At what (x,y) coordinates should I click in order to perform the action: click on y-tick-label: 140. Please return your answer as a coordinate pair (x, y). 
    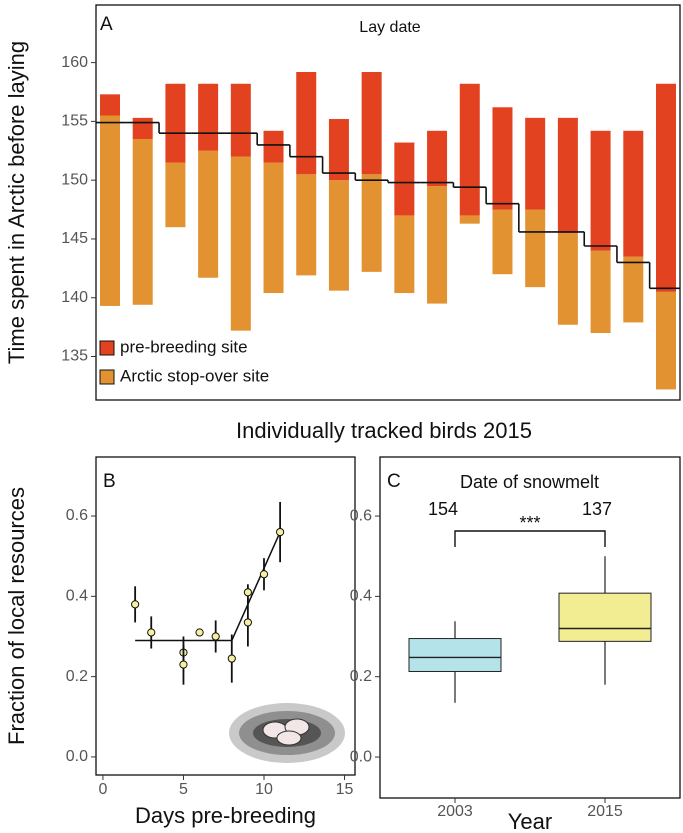
    Looking at the image, I should click on (74, 297).